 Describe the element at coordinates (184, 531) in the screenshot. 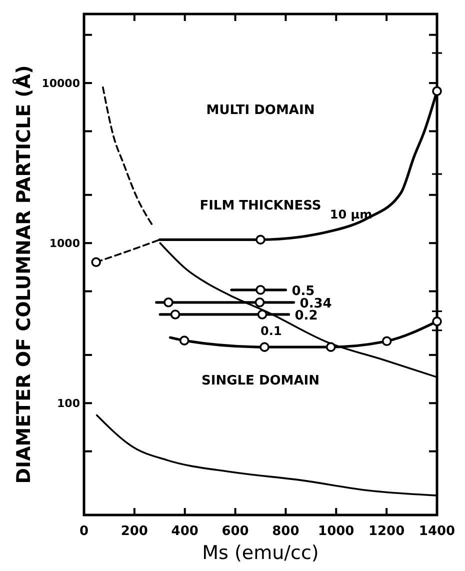

I see `x-tick-label: 400` at that location.